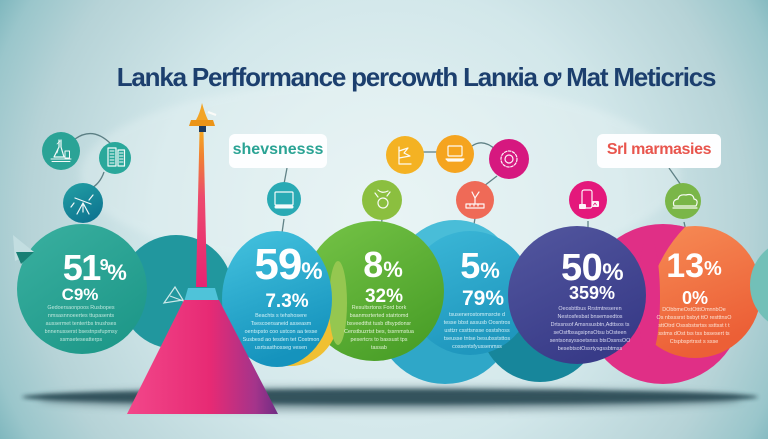 The width and height of the screenshot is (768, 439). I want to click on svg-text: Beachts s tehshosere, so click(281, 316).